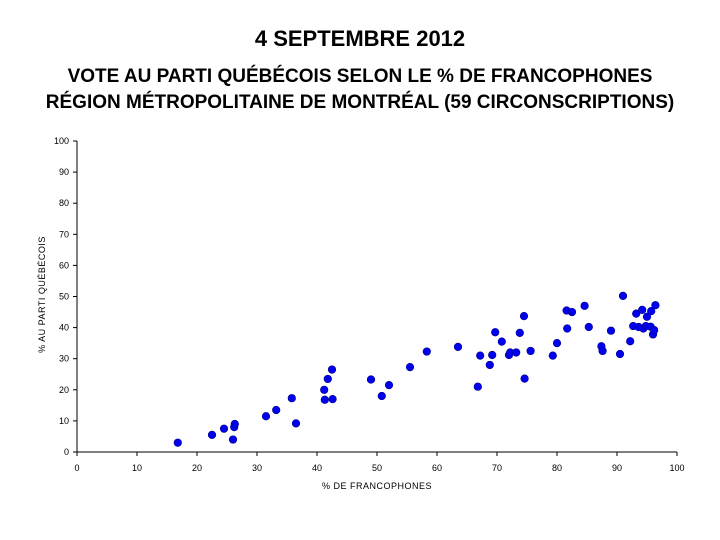 The height and width of the screenshot is (540, 720). Describe the element at coordinates (377, 468) in the screenshot. I see `x-tick-label: 50` at that location.